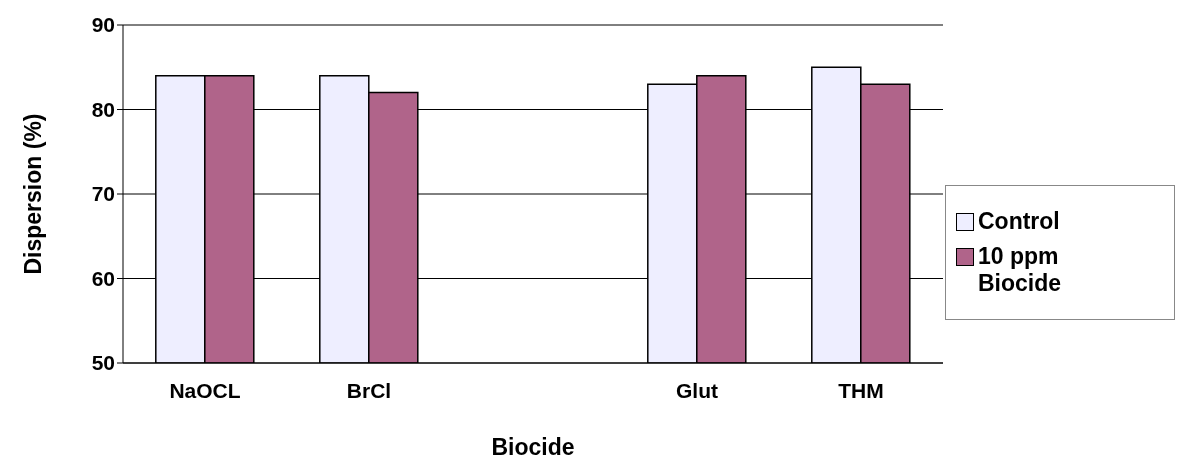  Describe the element at coordinates (533, 447) in the screenshot. I see `x-axis-title: Biocide` at that location.